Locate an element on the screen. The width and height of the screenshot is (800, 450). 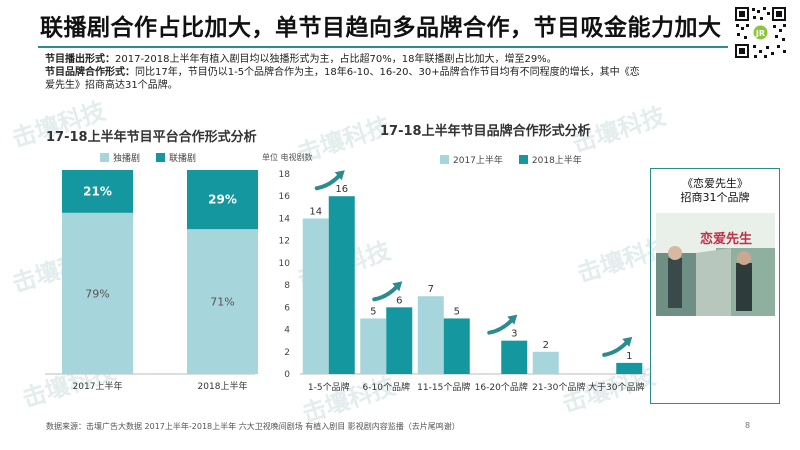
callout-text: 《恋爱先生》 招商31个品牌 is located at coordinates (715, 191).